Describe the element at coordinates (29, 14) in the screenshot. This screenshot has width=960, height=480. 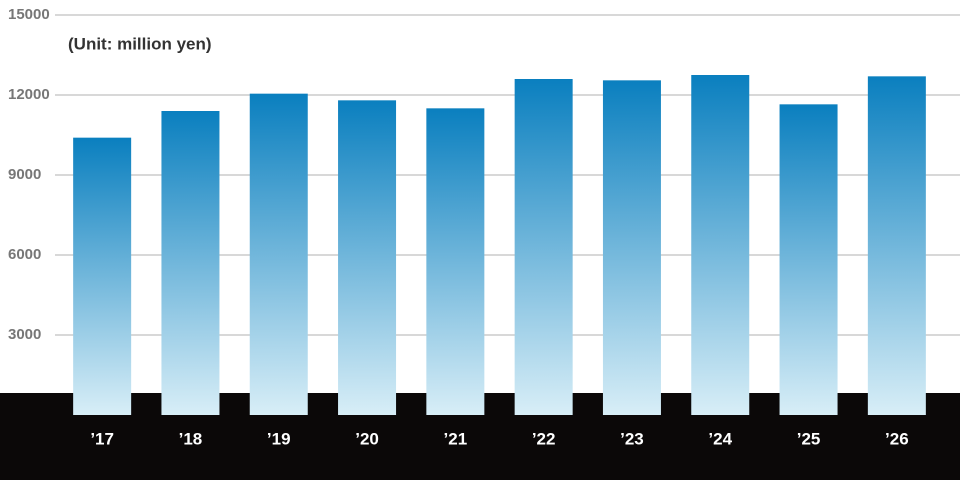
I see `y-tick-label: 15000` at that location.